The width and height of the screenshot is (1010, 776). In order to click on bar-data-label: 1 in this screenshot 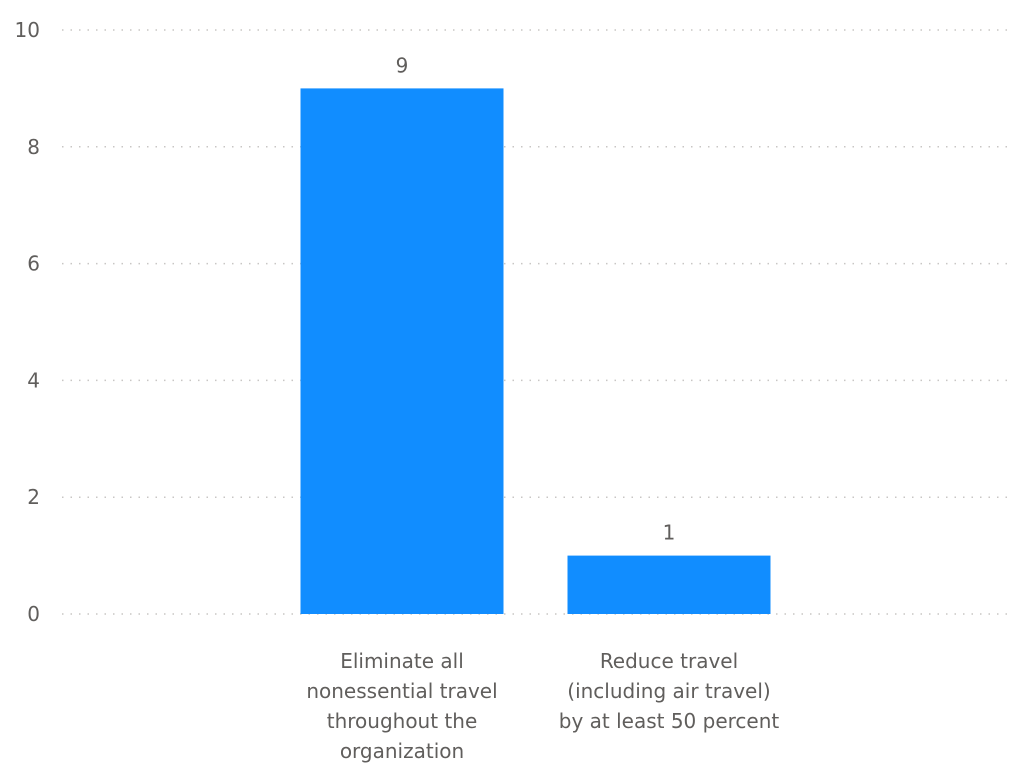, I will do `click(669, 533)`.